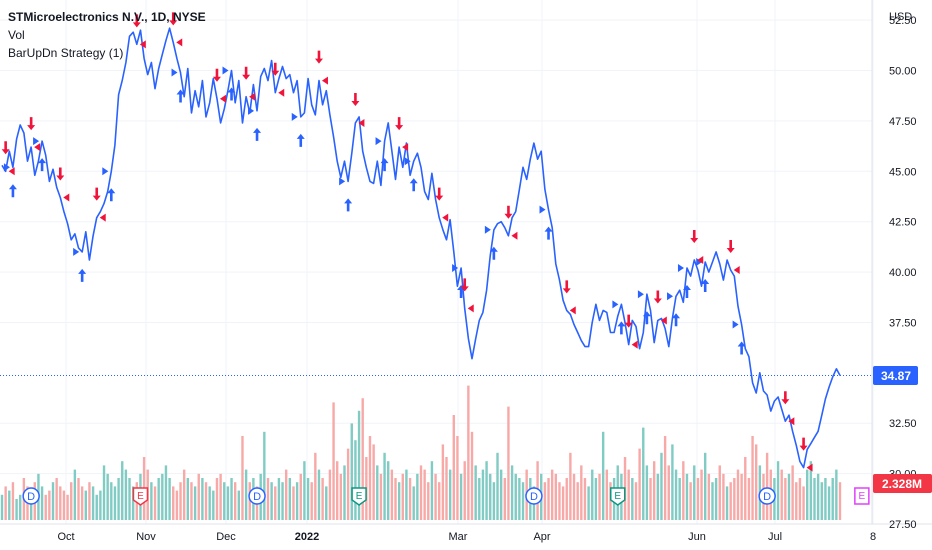 This screenshot has height=550, width=932. What do you see at coordinates (903, 21) in the screenshot?
I see `y-tick-label: 52.50` at bounding box center [903, 21].